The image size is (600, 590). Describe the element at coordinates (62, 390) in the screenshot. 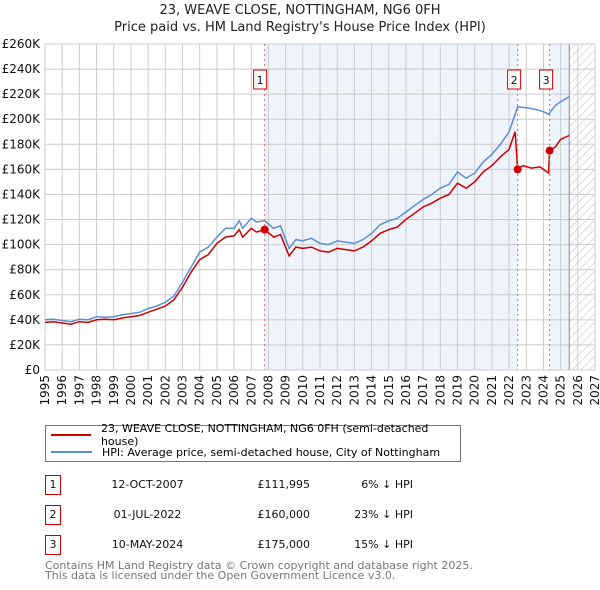

I see `x-tick-label: 1996` at that location.